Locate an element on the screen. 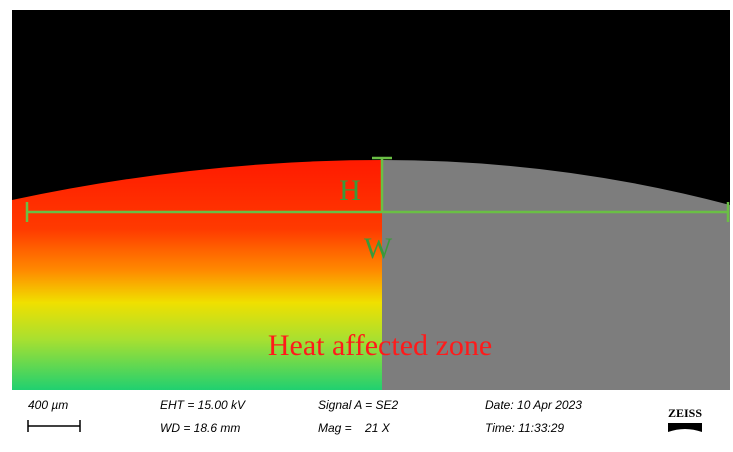 Image resolution: width=733 pixels, height=452 pixels. zone-label: Heat affected zone is located at coordinates (380, 345).